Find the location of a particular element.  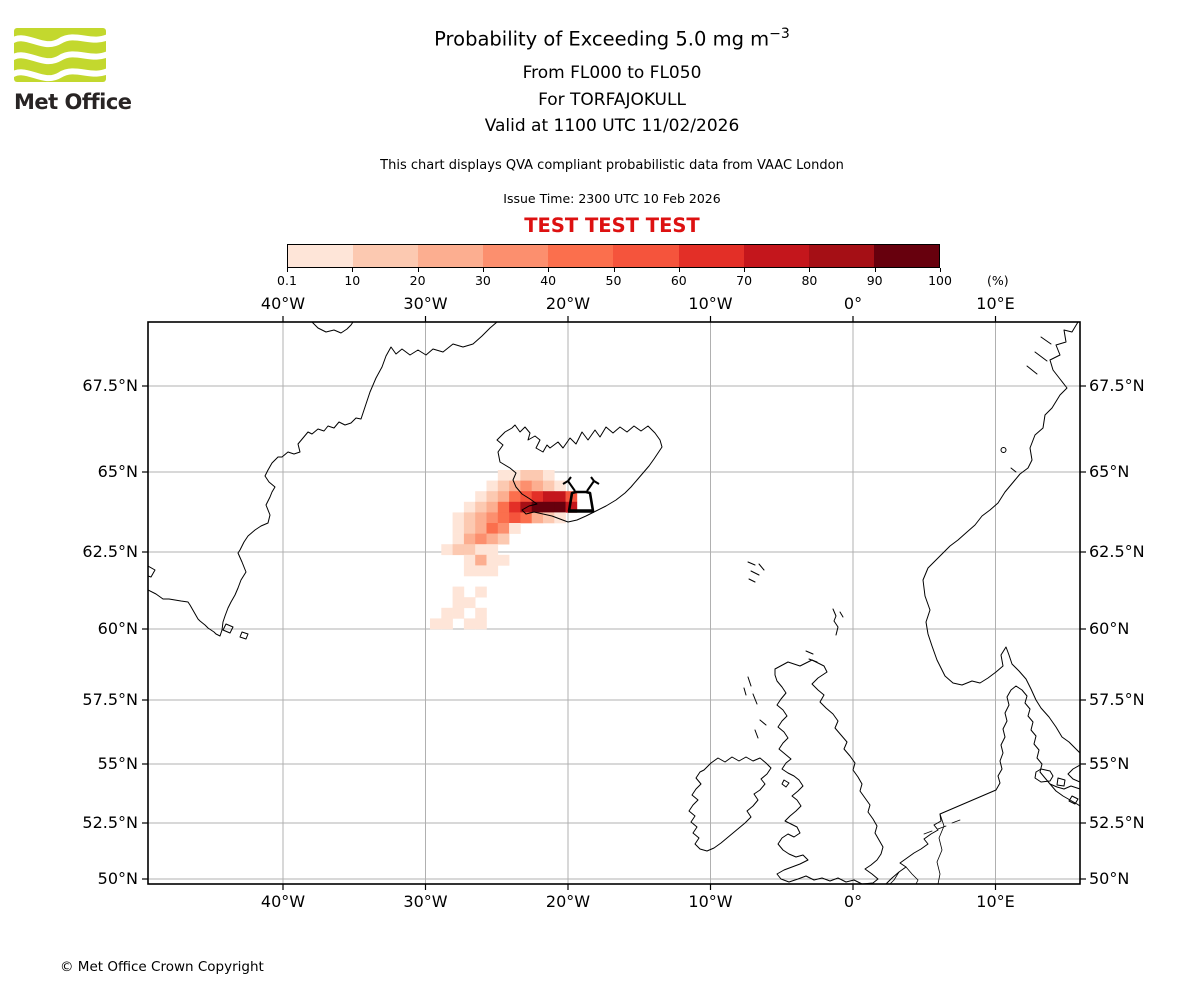

colorbar-tick-label: 0.1 is located at coordinates (287, 280).